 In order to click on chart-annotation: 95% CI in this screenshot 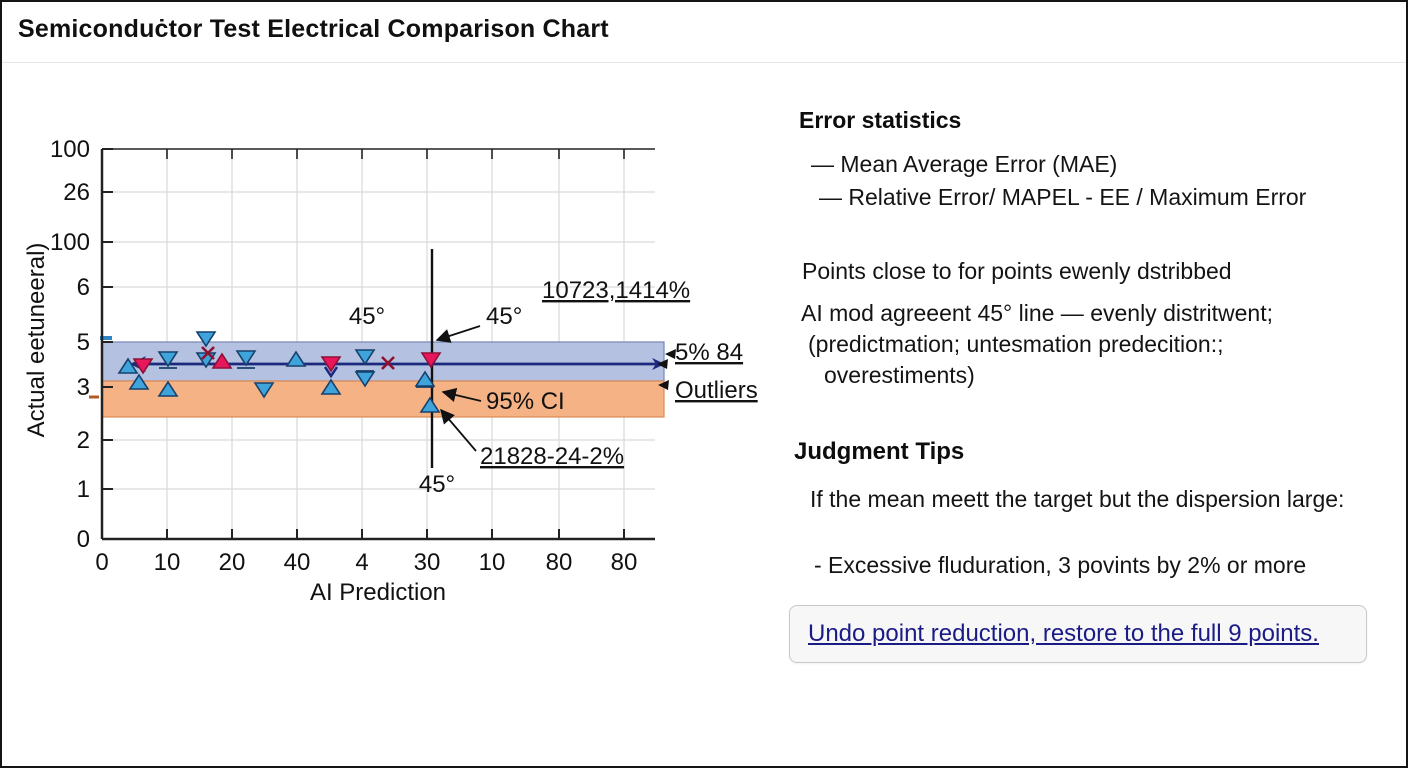, I will do `click(525, 401)`.